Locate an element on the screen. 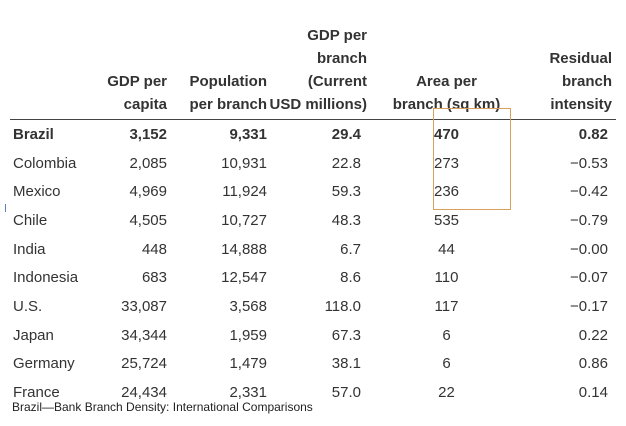 The width and height of the screenshot is (626, 426). header-population-per-branch: Population per branch is located at coordinates (217, 72).